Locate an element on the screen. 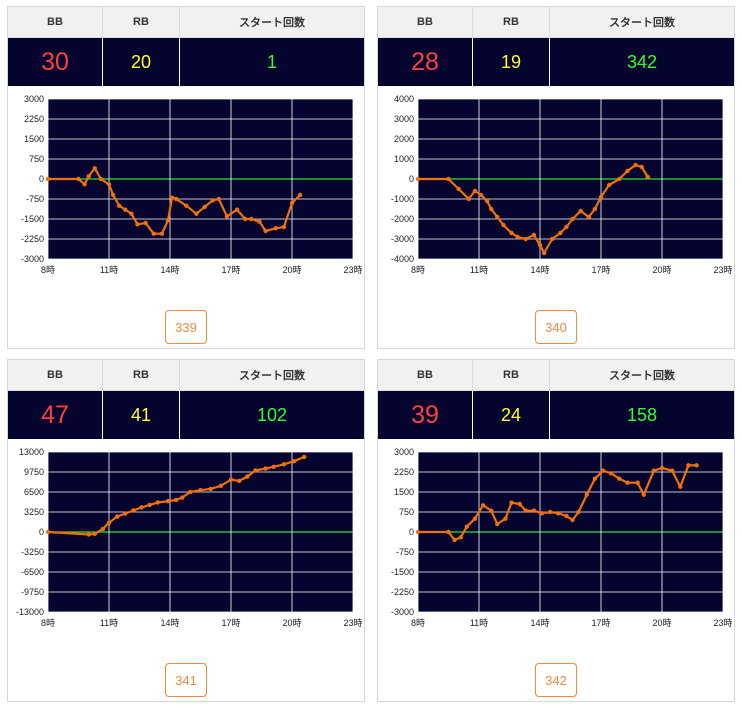  y-tick-label: 4000 is located at coordinates (404, 99).